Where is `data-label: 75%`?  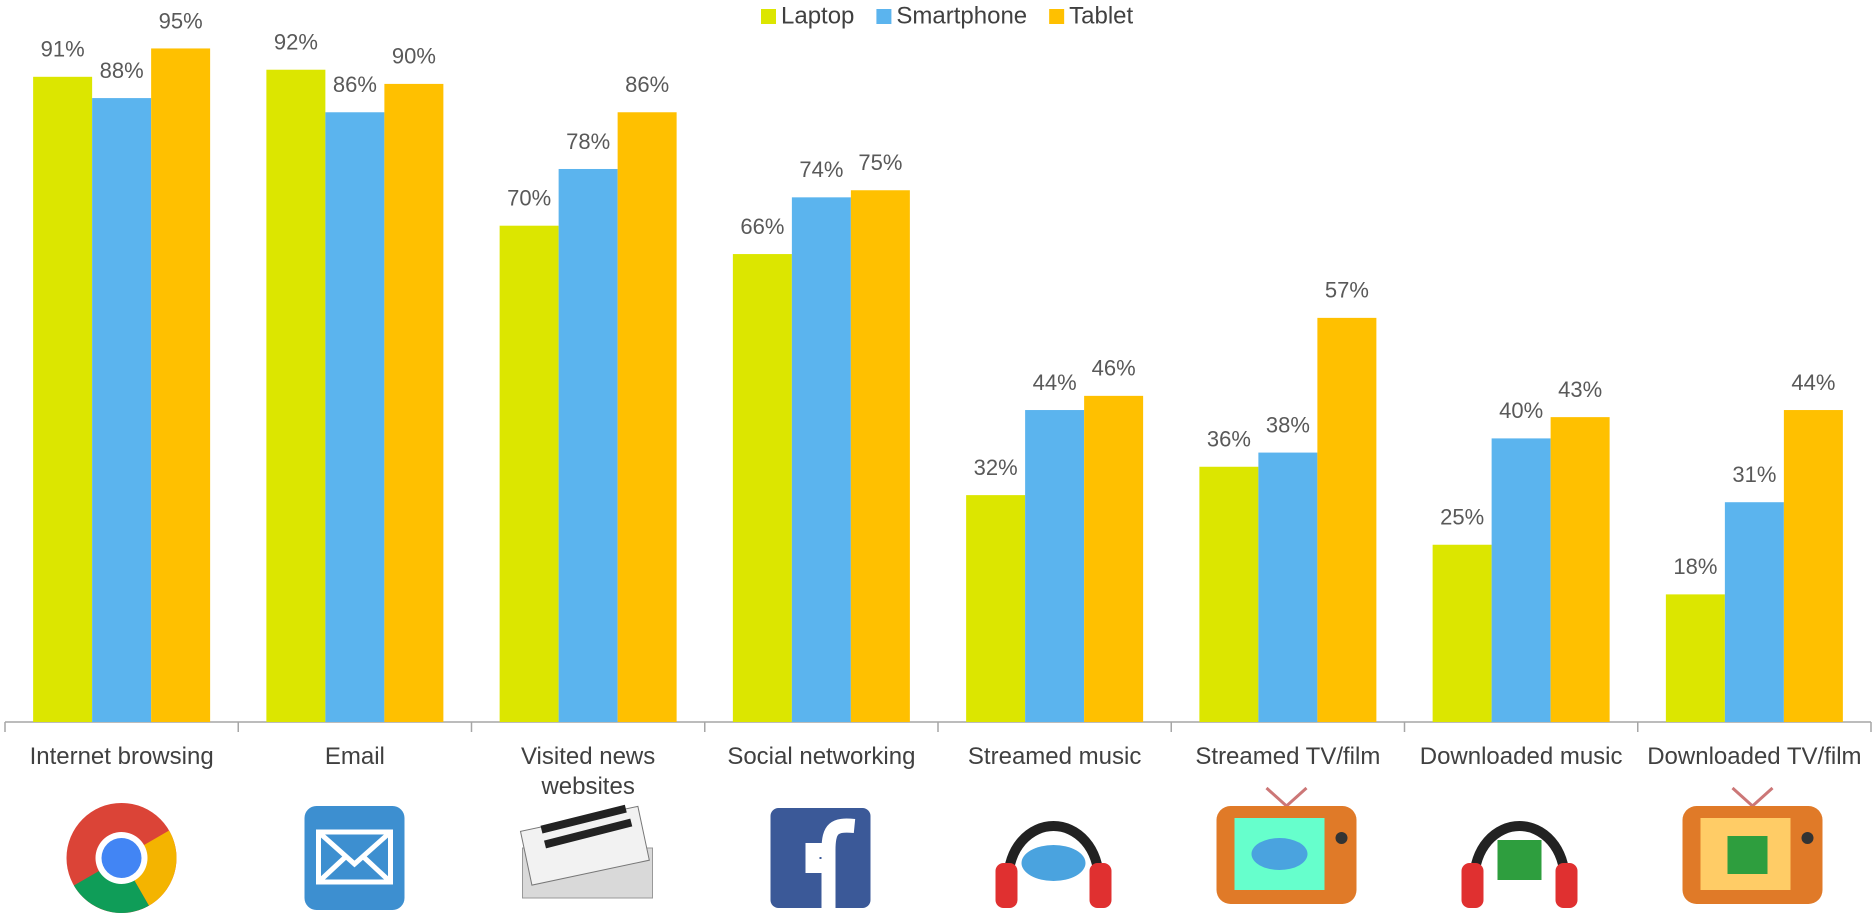
data-label: 75% is located at coordinates (880, 162).